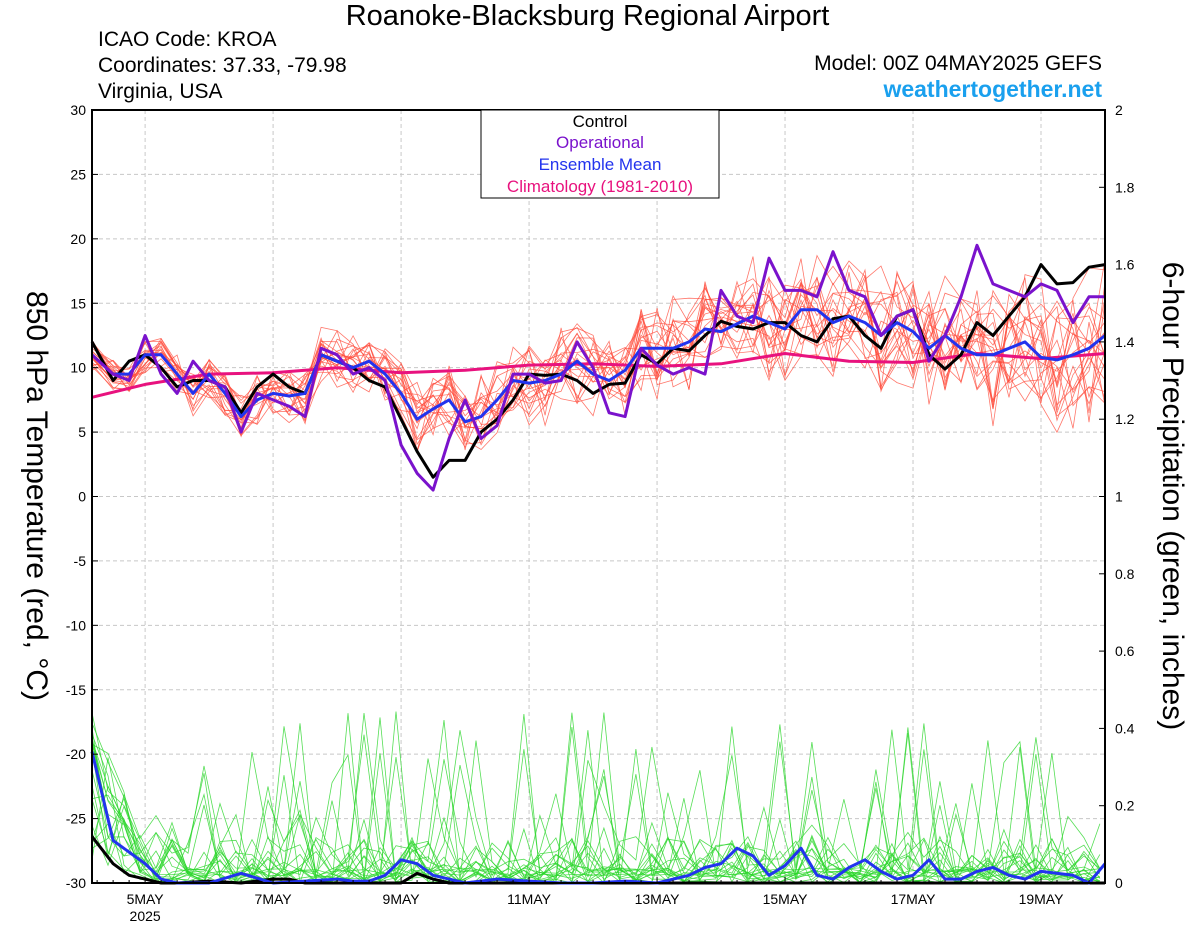 This screenshot has width=1200, height=927. What do you see at coordinates (402, 899) in the screenshot?
I see `x-tick-label: 9MAY` at bounding box center [402, 899].